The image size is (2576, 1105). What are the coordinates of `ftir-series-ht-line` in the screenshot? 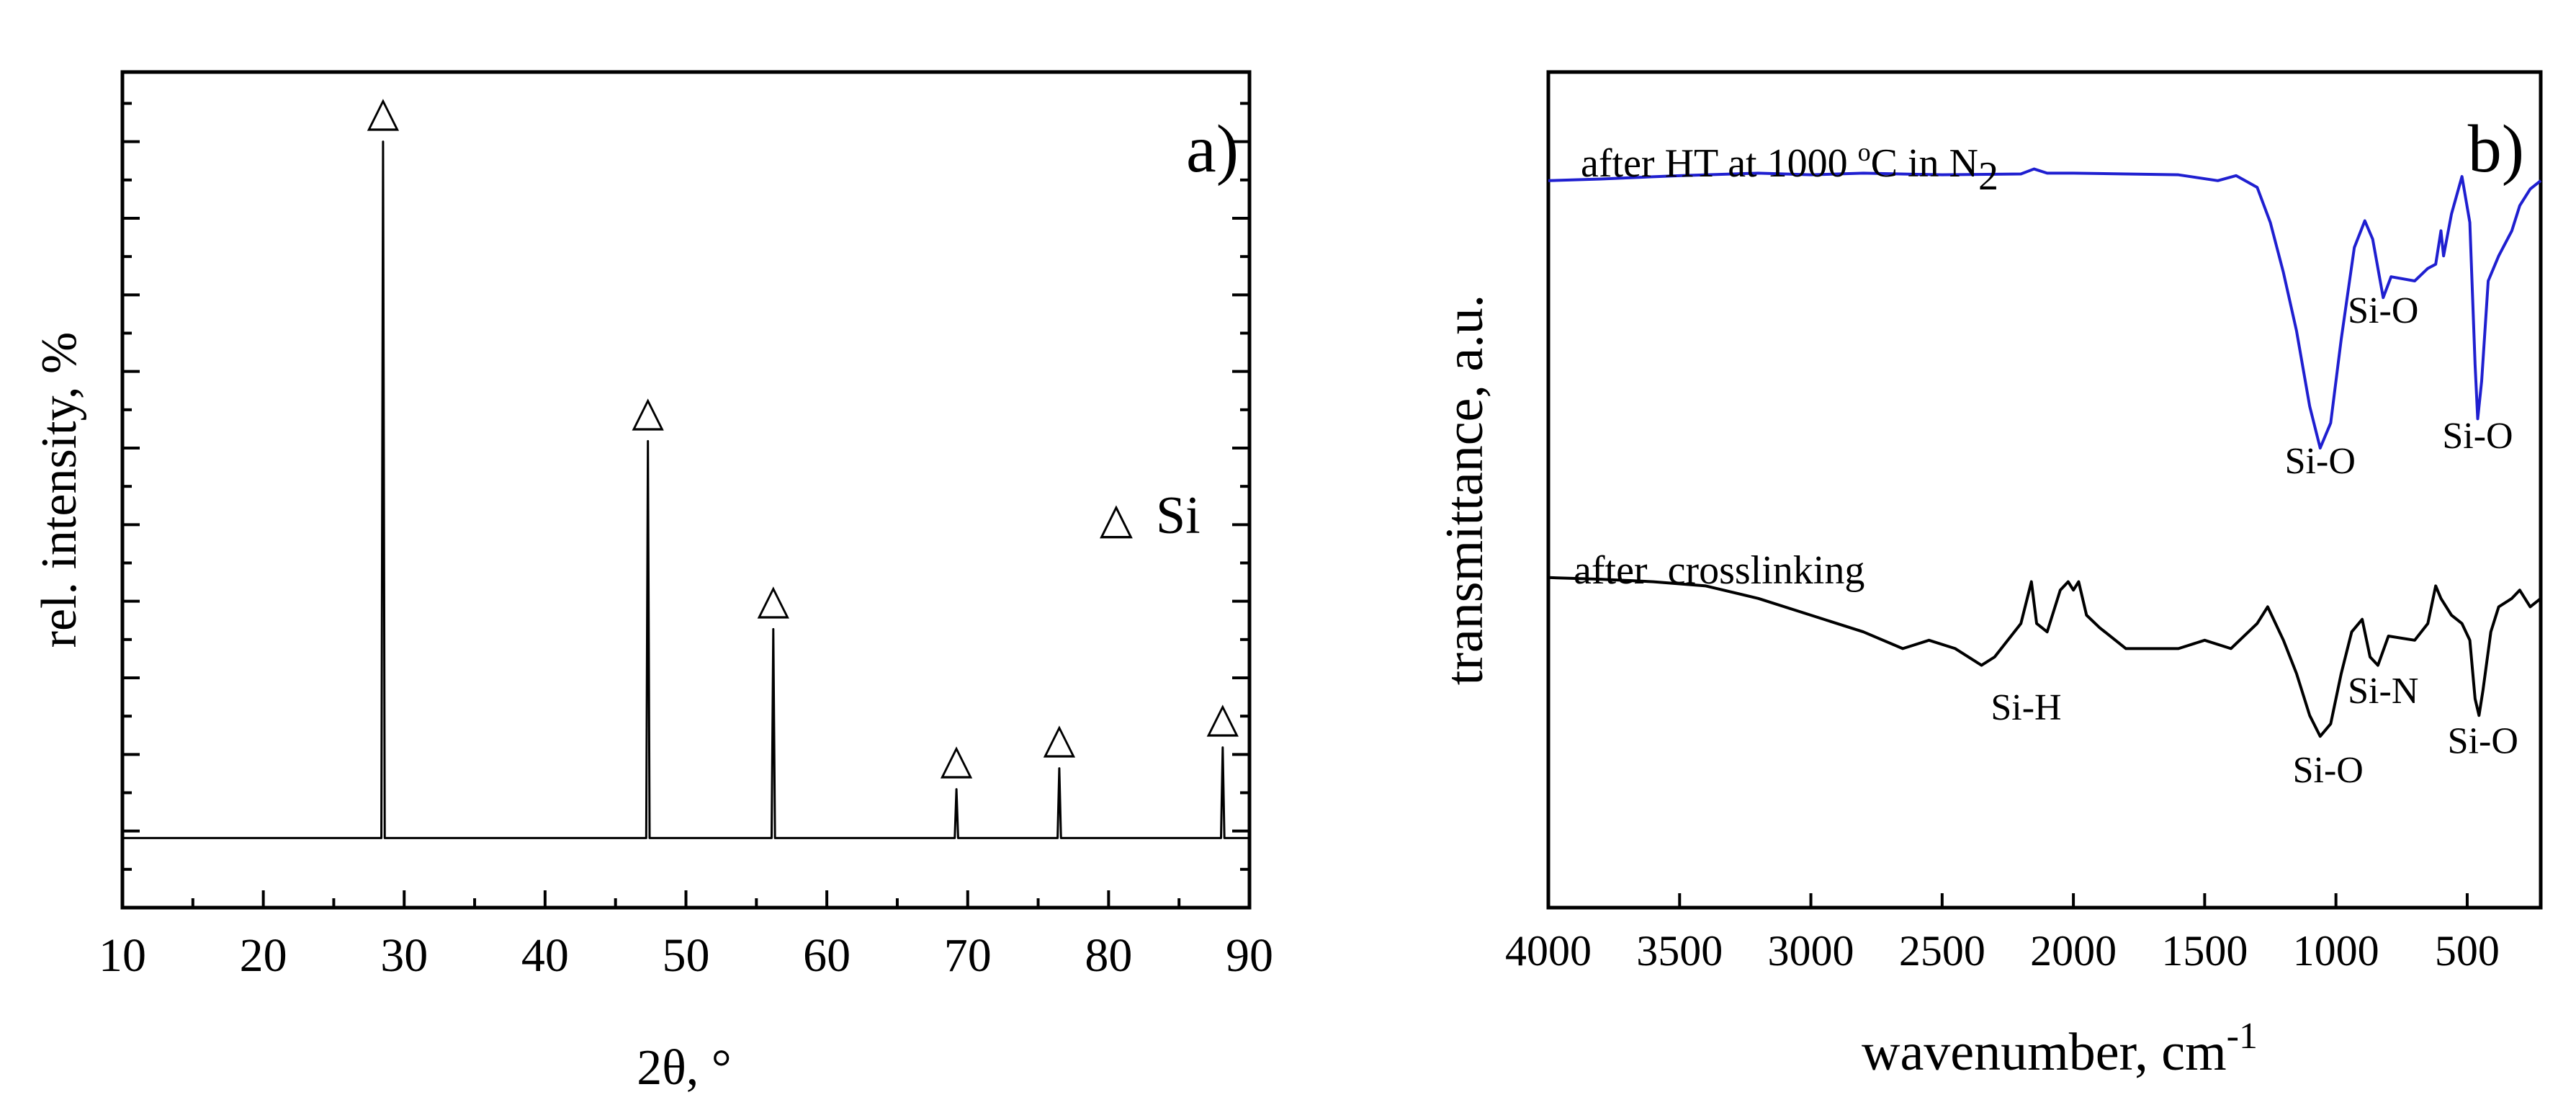 It's located at (2045, 308).